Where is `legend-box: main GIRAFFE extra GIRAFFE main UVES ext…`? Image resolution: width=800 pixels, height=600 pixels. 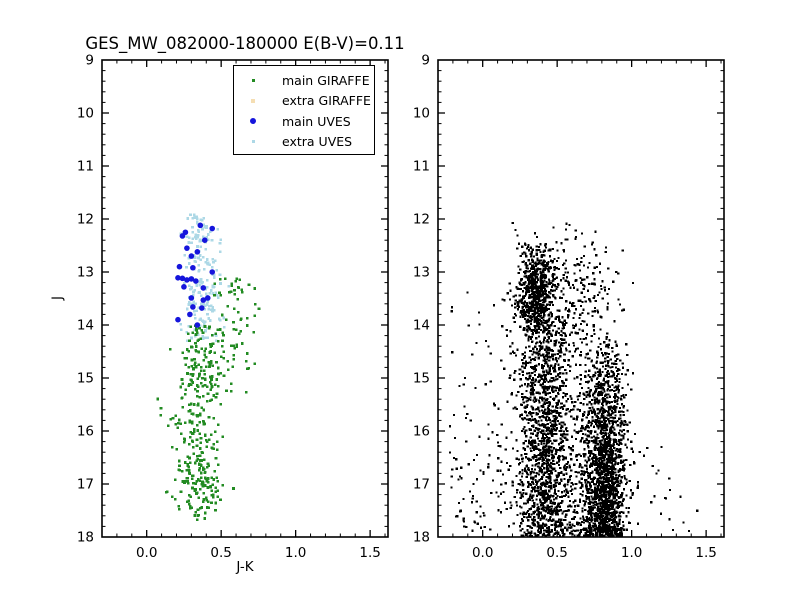
legend-box: main GIRAFFE extra GIRAFFE main UVES ext… is located at coordinates (304, 110).